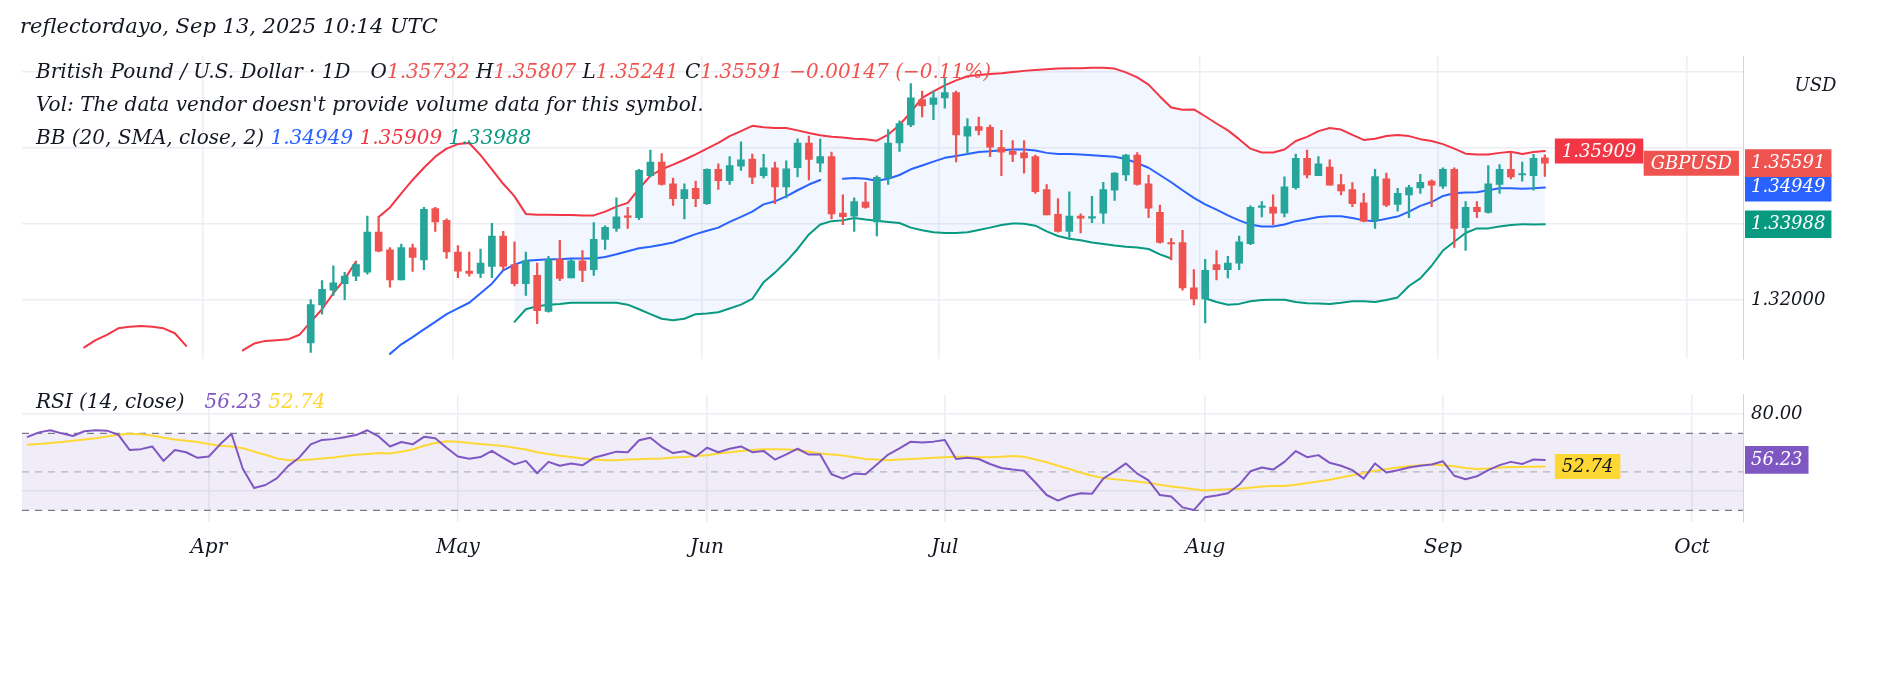  What do you see at coordinates (370, 104) in the screenshot?
I see `text: Vol: The data vendor doesn't provide volume data for this symbol.` at bounding box center [370, 104].